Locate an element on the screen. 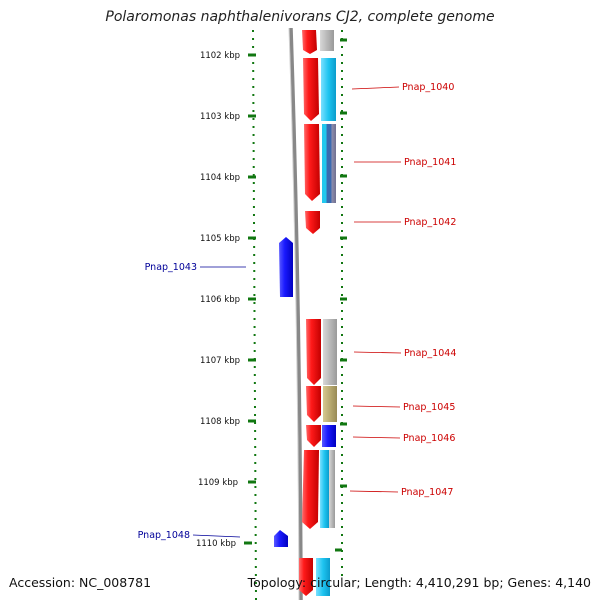 The image size is (600, 600). cog-box-mixed is located at coordinates (329, 163).